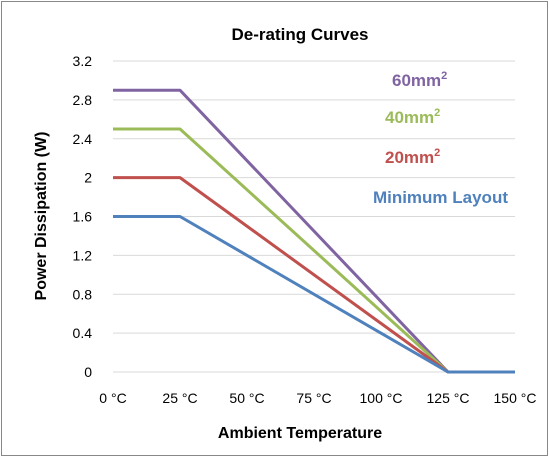 This screenshot has height=457, width=549. I want to click on chart-title: De-rating Curves, so click(300, 34).